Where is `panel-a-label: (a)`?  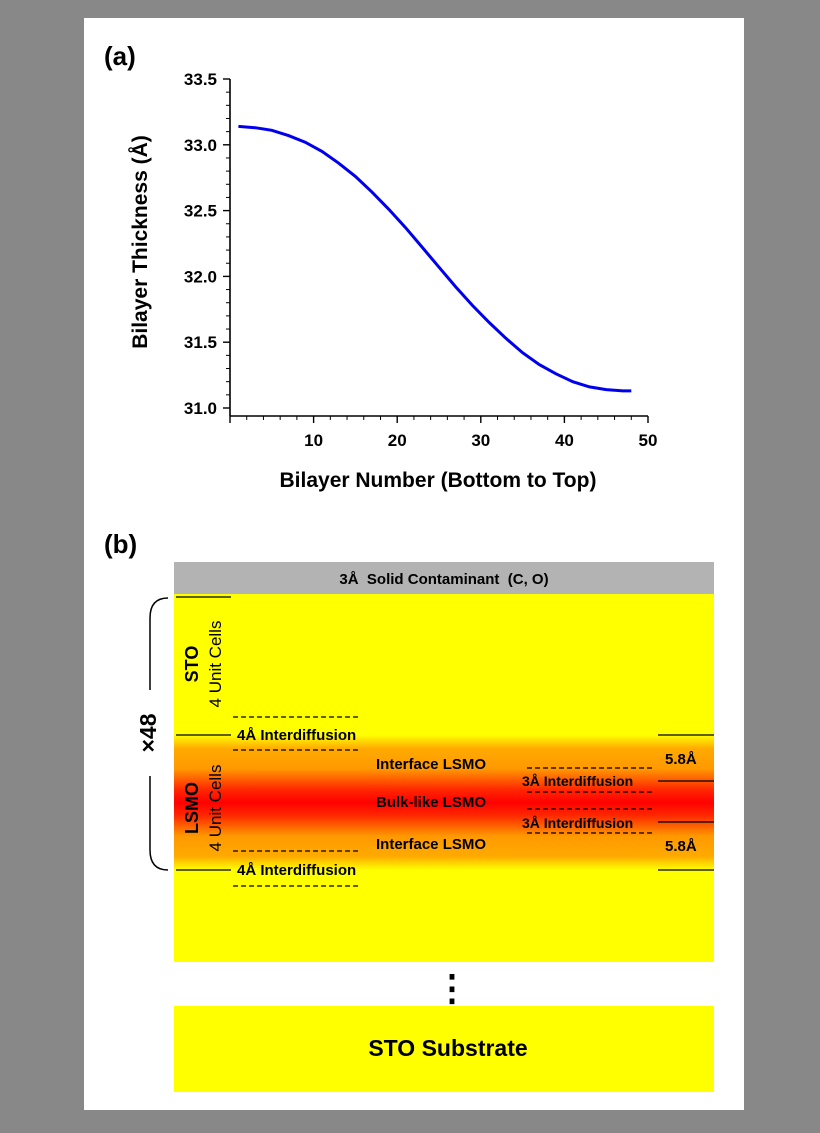 panel-a-label: (a) is located at coordinates (120, 56).